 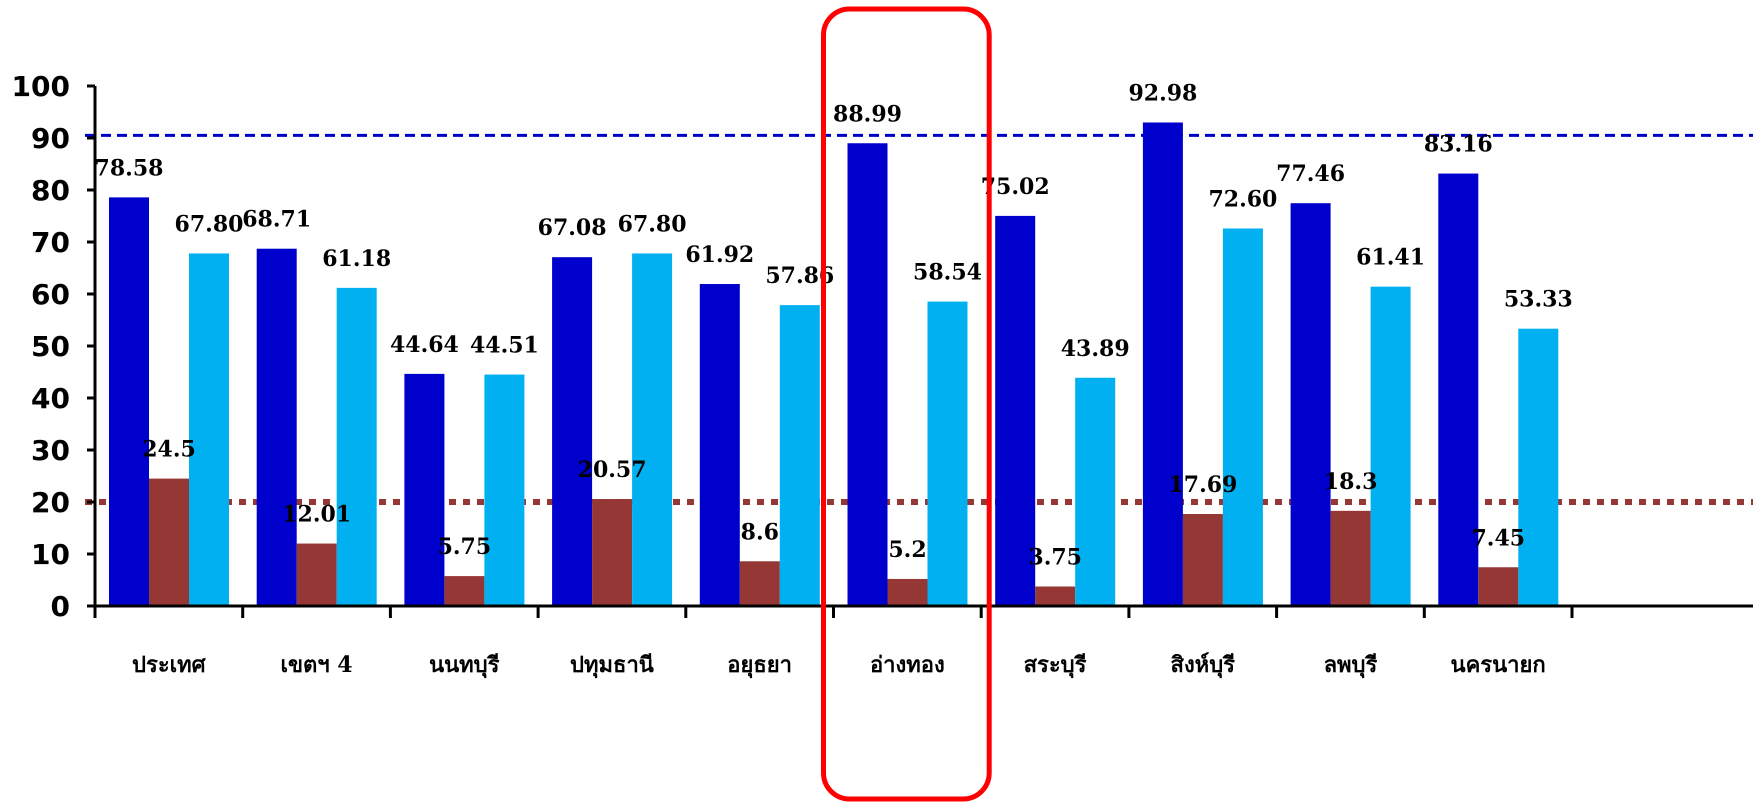 What do you see at coordinates (504, 346) in the screenshot?
I see `data-label-s3-2: 44.51` at bounding box center [504, 346].